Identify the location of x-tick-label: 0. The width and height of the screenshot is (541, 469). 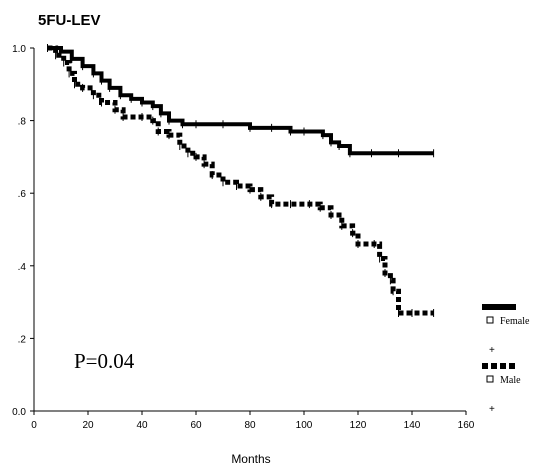
(34, 425).